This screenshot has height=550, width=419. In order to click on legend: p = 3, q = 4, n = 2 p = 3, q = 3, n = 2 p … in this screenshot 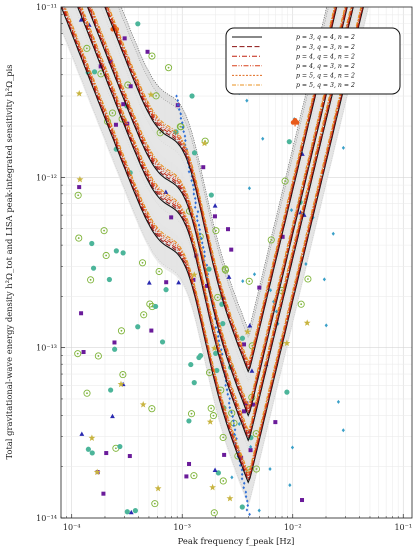, I will do `click(313, 61)`.